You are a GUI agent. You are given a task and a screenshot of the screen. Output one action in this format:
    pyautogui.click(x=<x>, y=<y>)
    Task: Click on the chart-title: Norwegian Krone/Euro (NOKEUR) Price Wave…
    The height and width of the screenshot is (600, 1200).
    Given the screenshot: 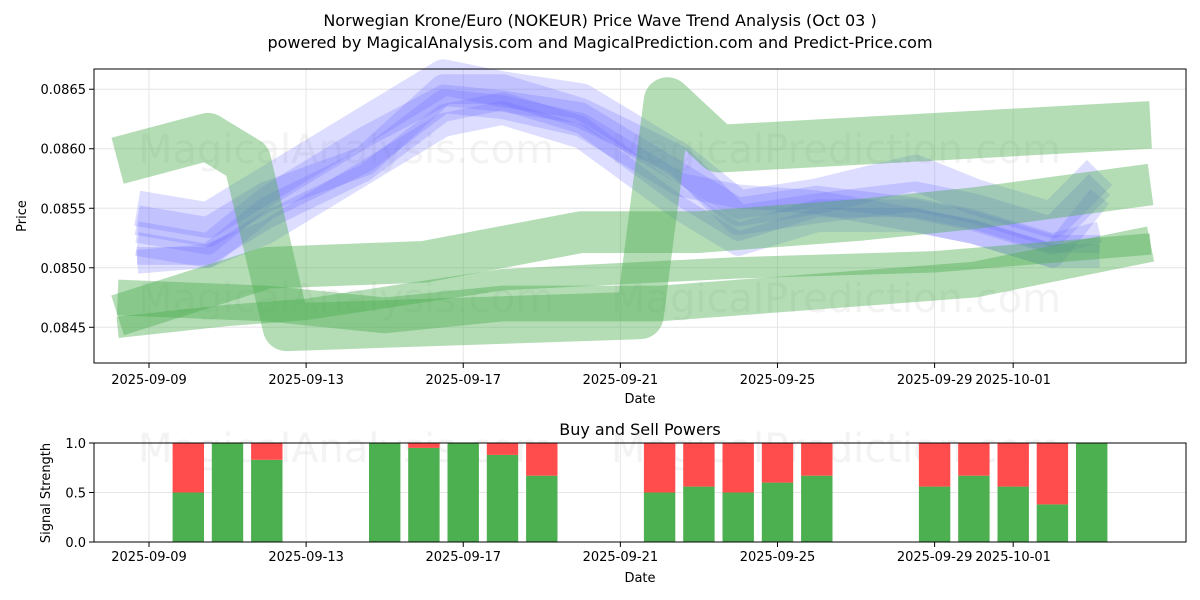 What is the action you would take?
    pyautogui.click(x=599, y=20)
    